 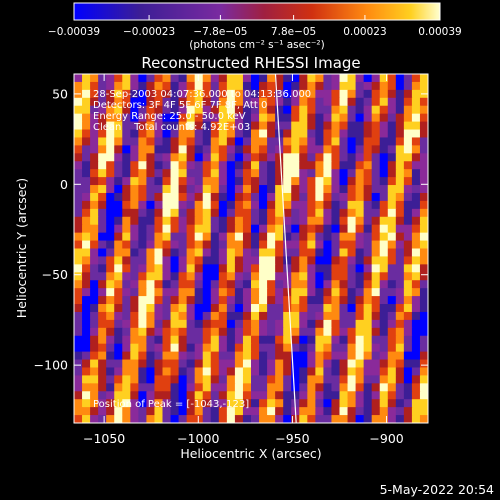 I want to click on colorbar-tick-label: −0.00023, so click(x=149, y=32).